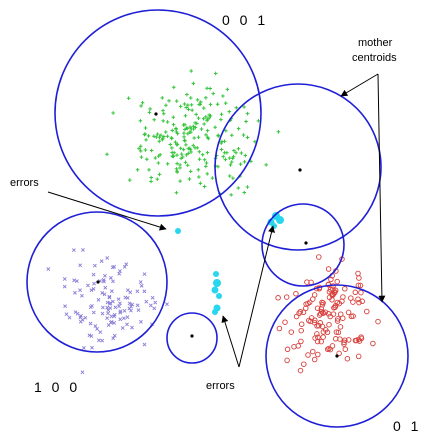  What do you see at coordinates (192, 336) in the screenshot?
I see `centroid-small-bottom` at bounding box center [192, 336].